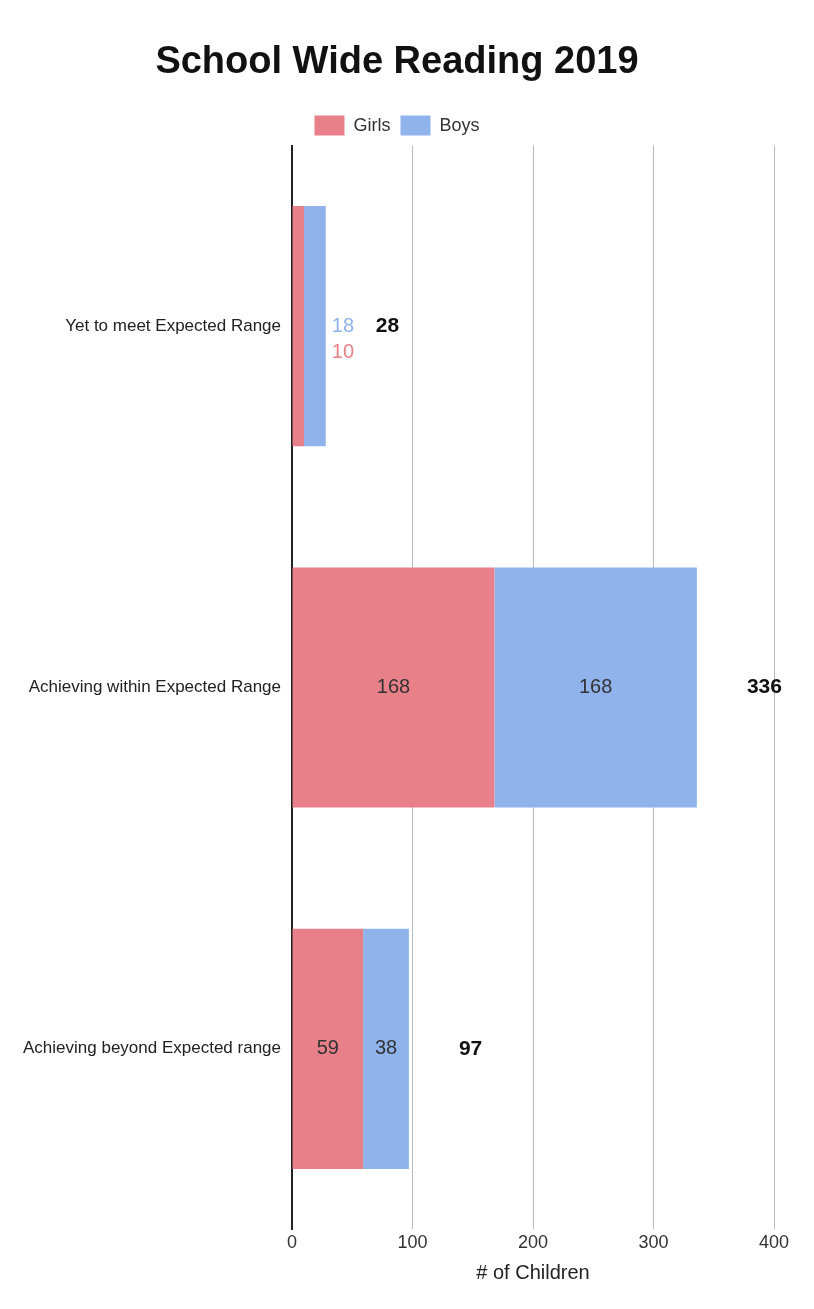  Describe the element at coordinates (292, 1242) in the screenshot. I see `x-tick-label: 0` at that location.